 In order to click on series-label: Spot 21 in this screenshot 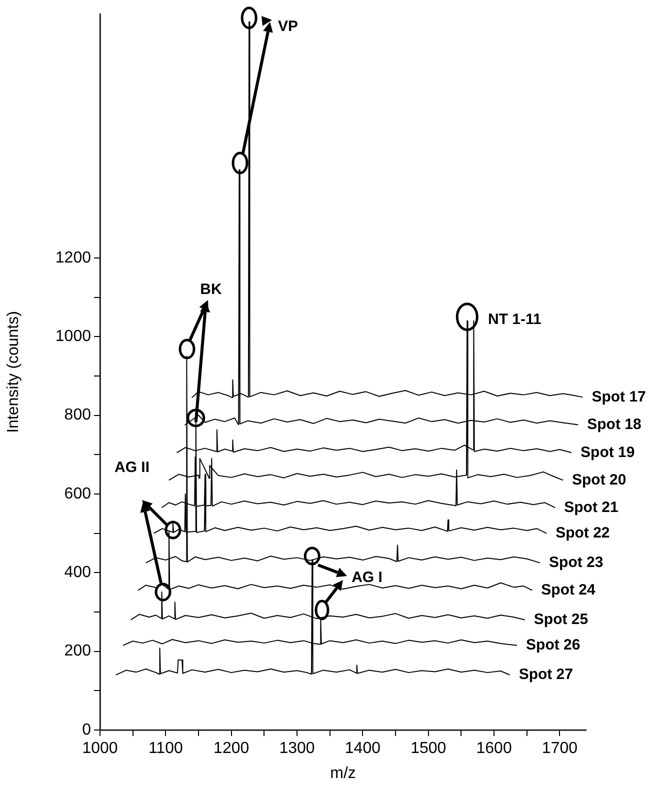, I will do `click(591, 507)`.